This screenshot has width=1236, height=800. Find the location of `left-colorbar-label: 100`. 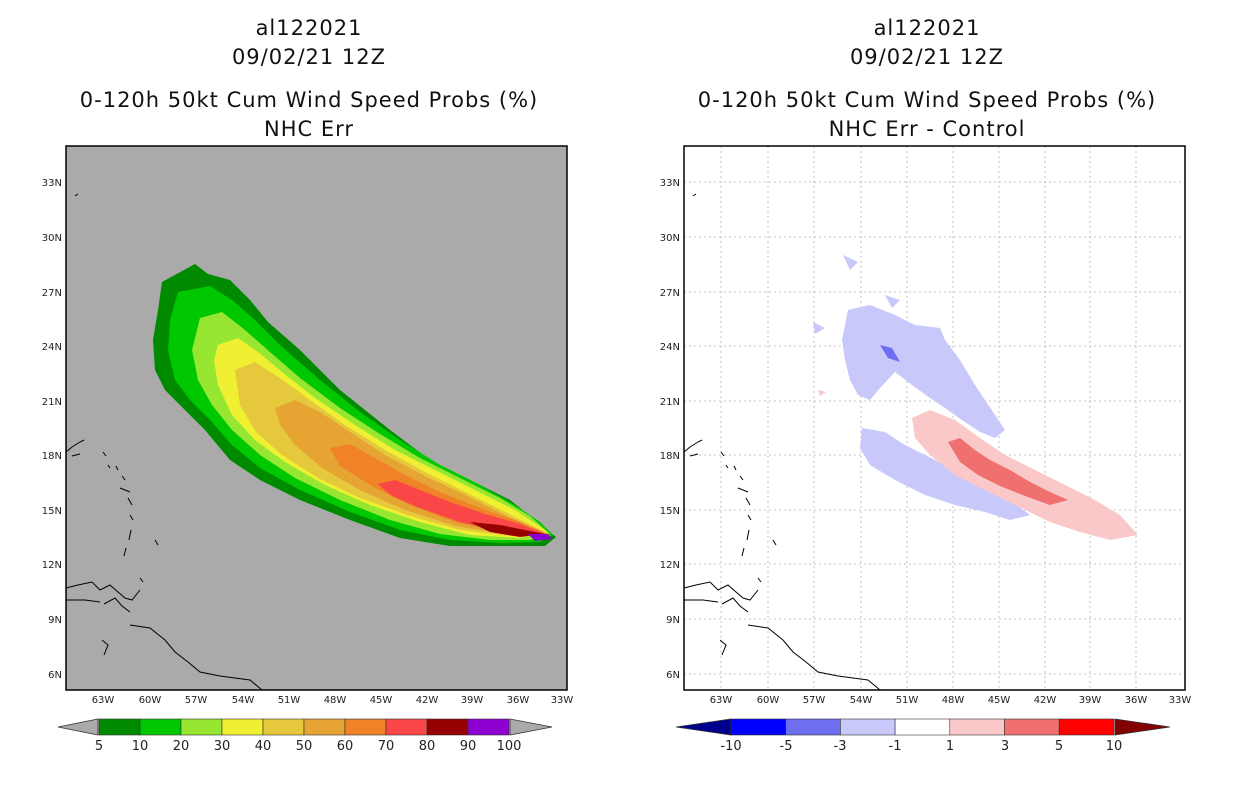

left-colorbar-label: 100 is located at coordinates (509, 746).